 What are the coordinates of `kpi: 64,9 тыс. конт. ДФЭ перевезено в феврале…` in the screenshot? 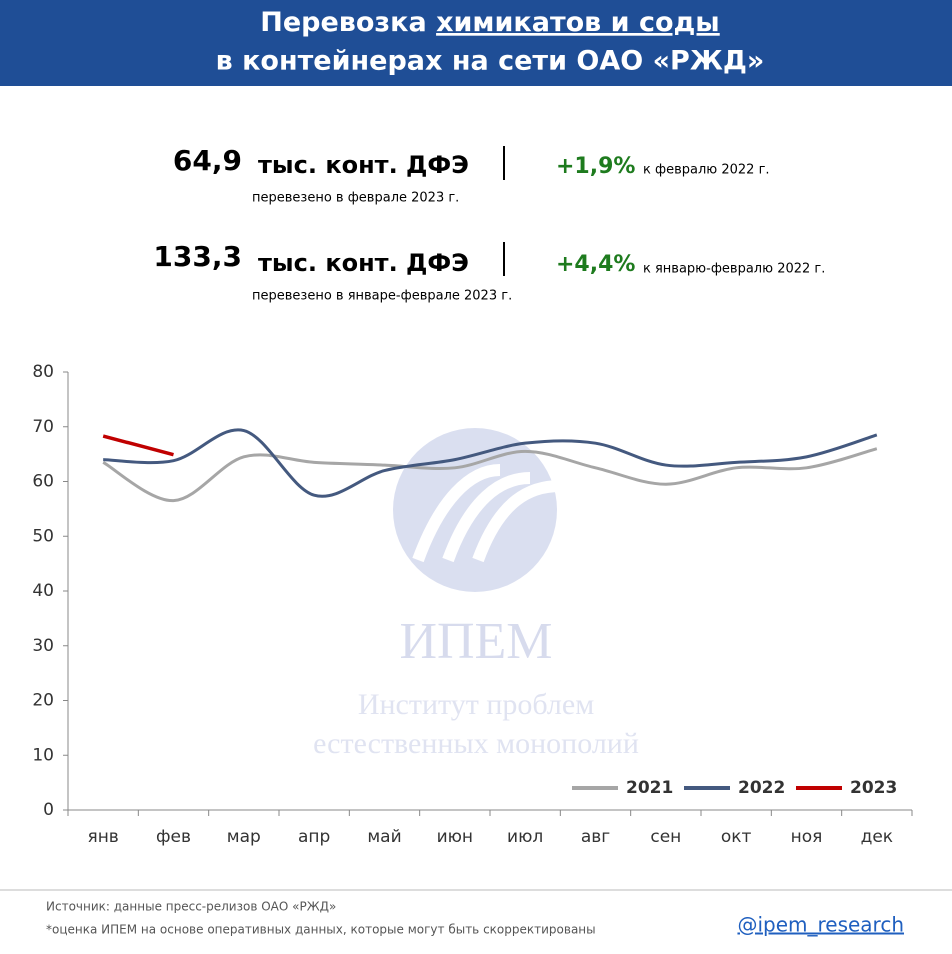 It's located at (489, 224).